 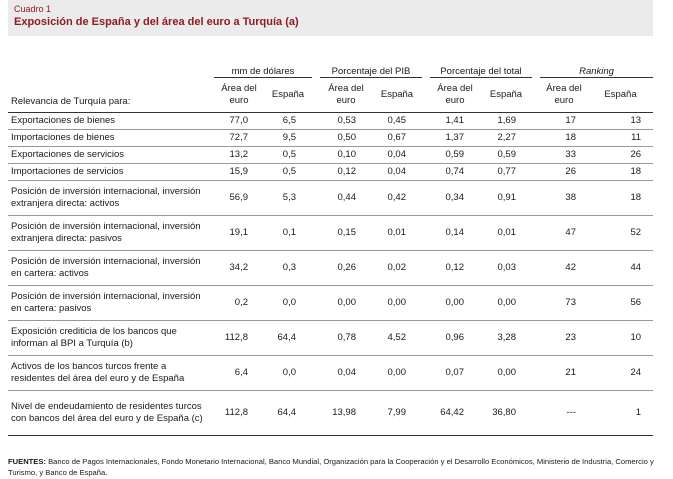 I want to click on cell-rank-spain: 11, so click(x=621, y=138).